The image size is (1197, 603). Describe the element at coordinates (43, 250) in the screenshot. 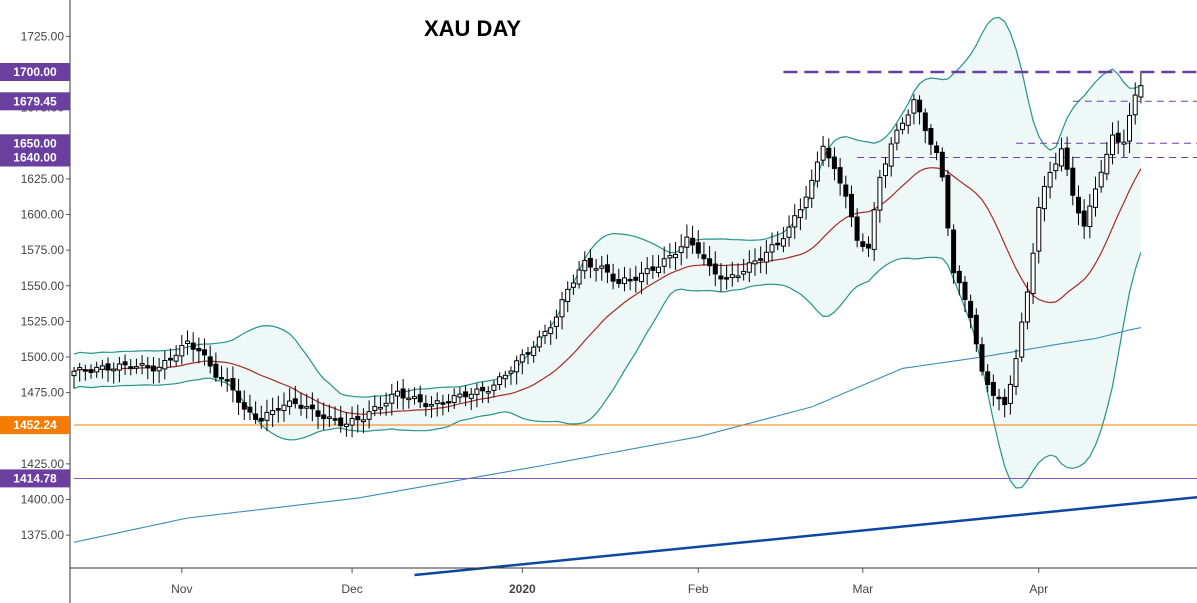

I see `y-tick-label: 1575.00` at that location.